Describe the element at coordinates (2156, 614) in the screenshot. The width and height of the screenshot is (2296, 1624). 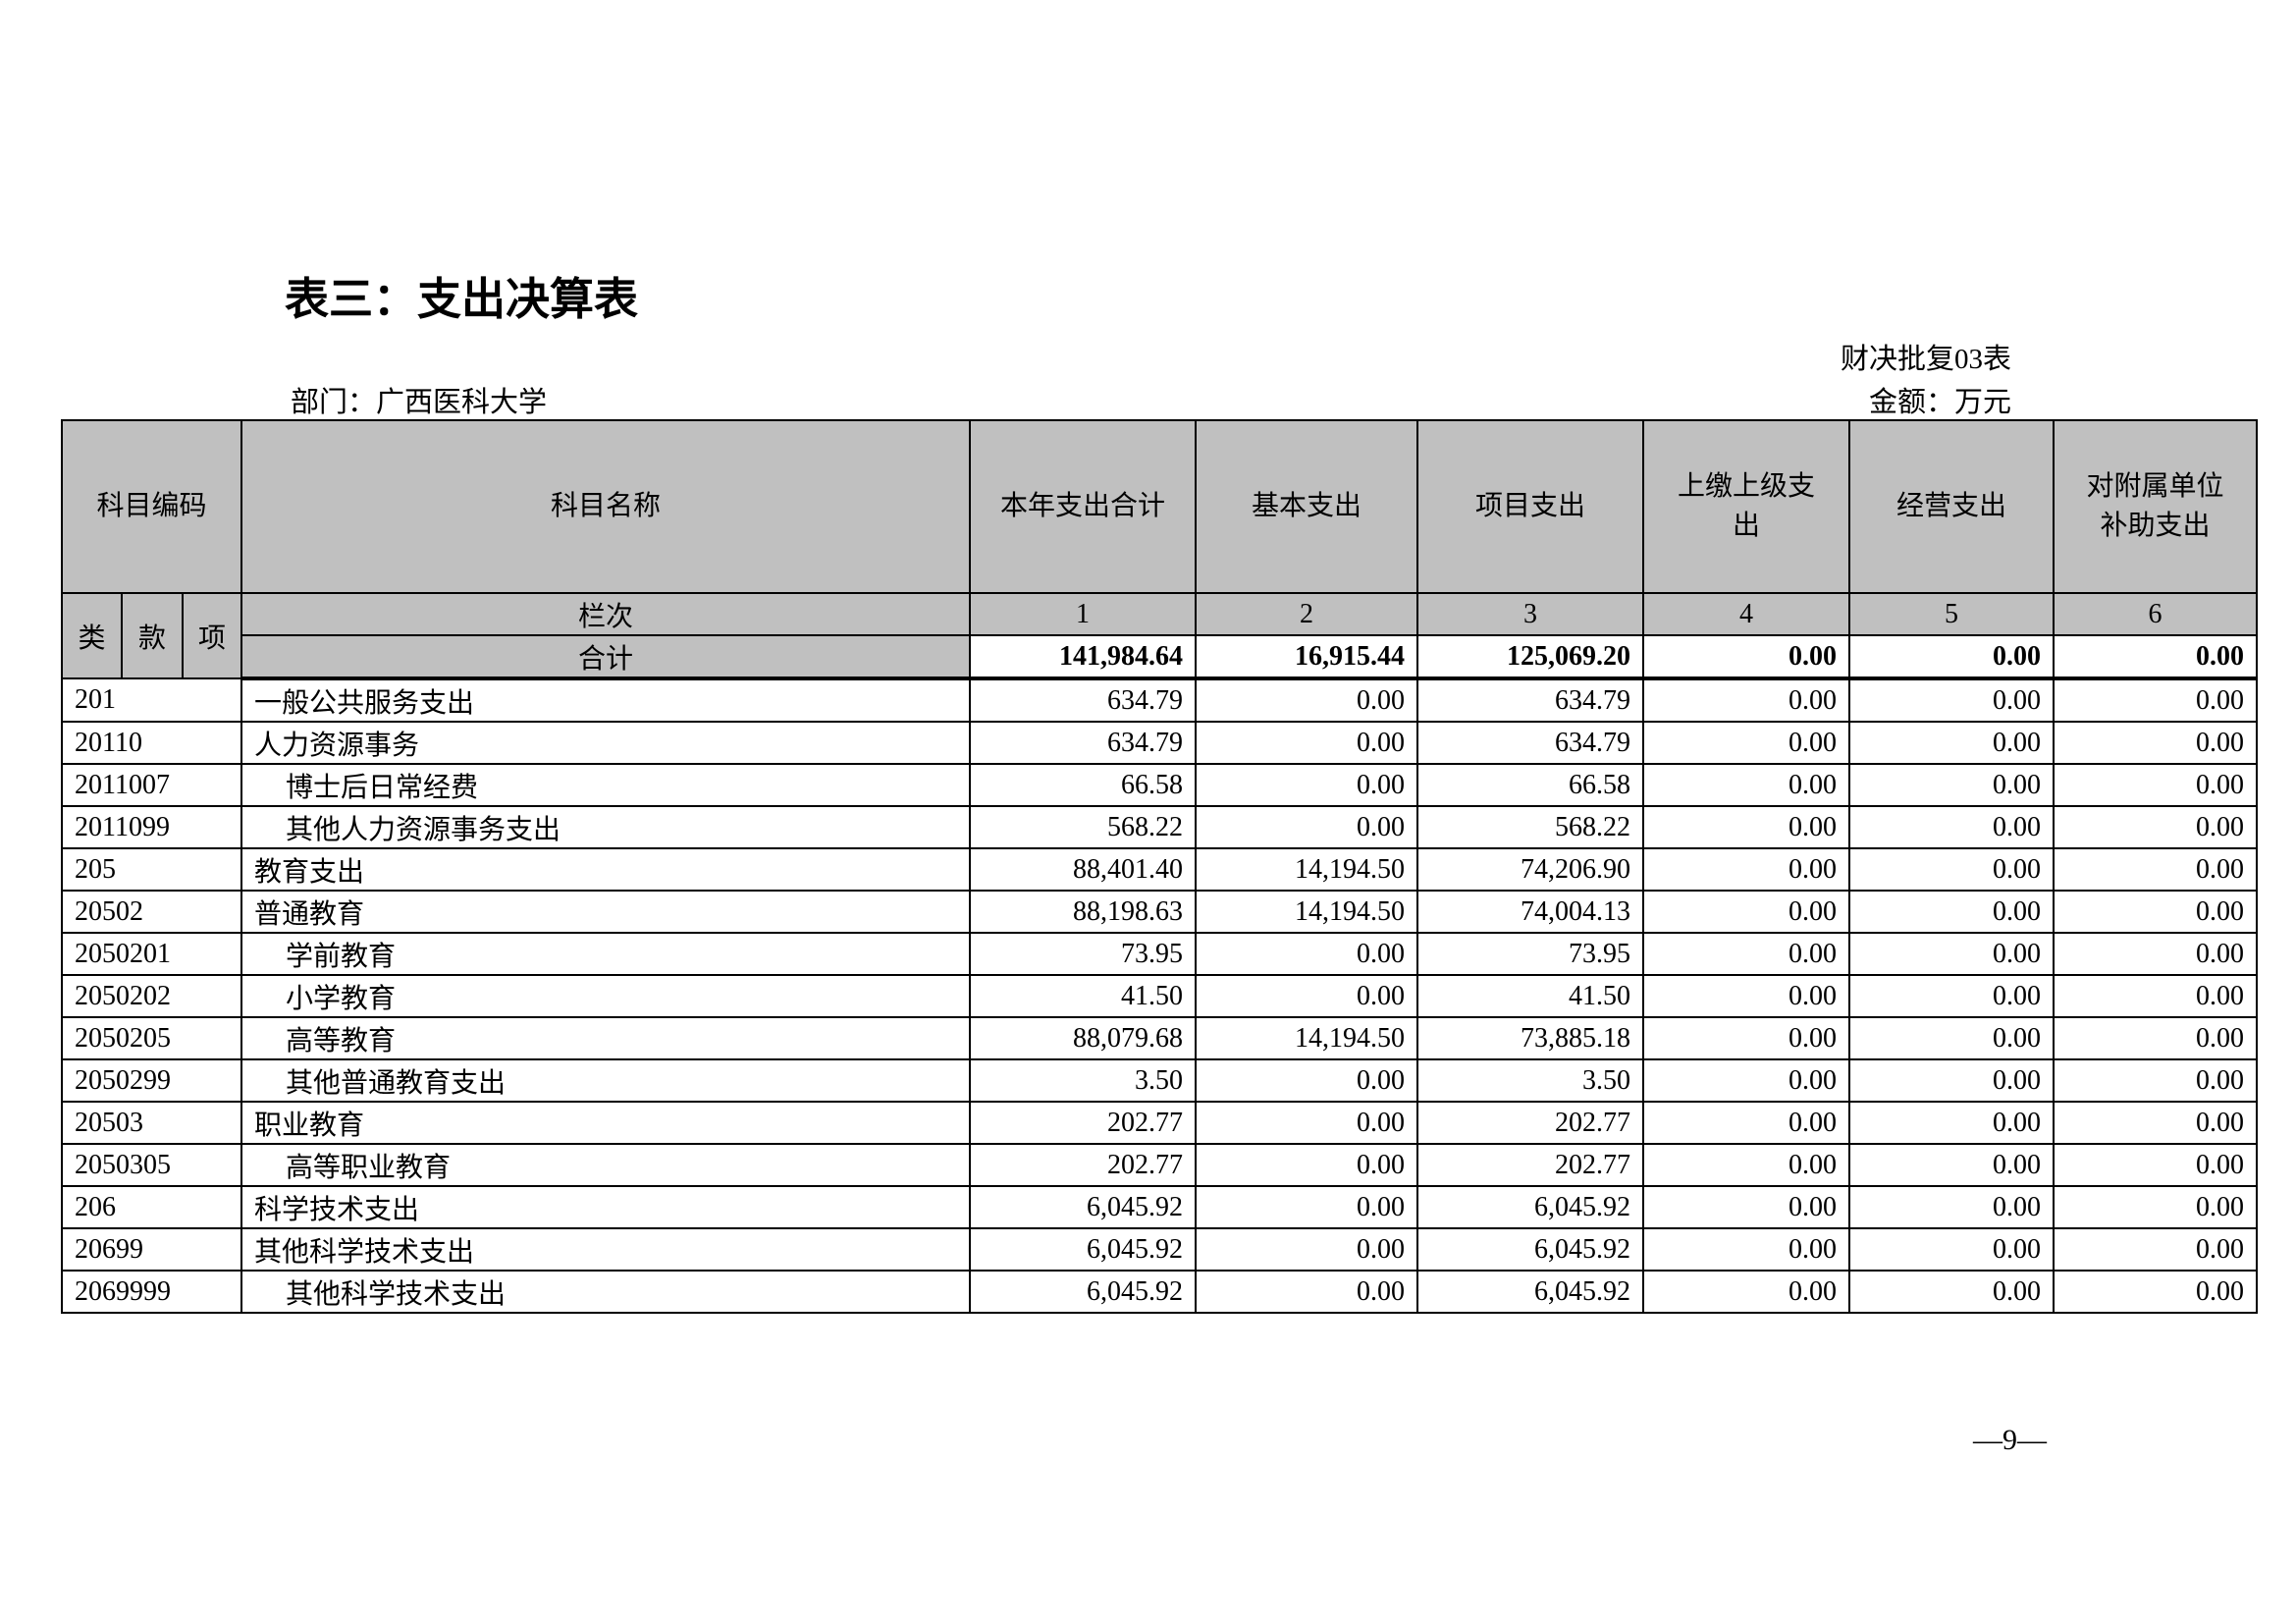
I see `column-number: 6` at that location.